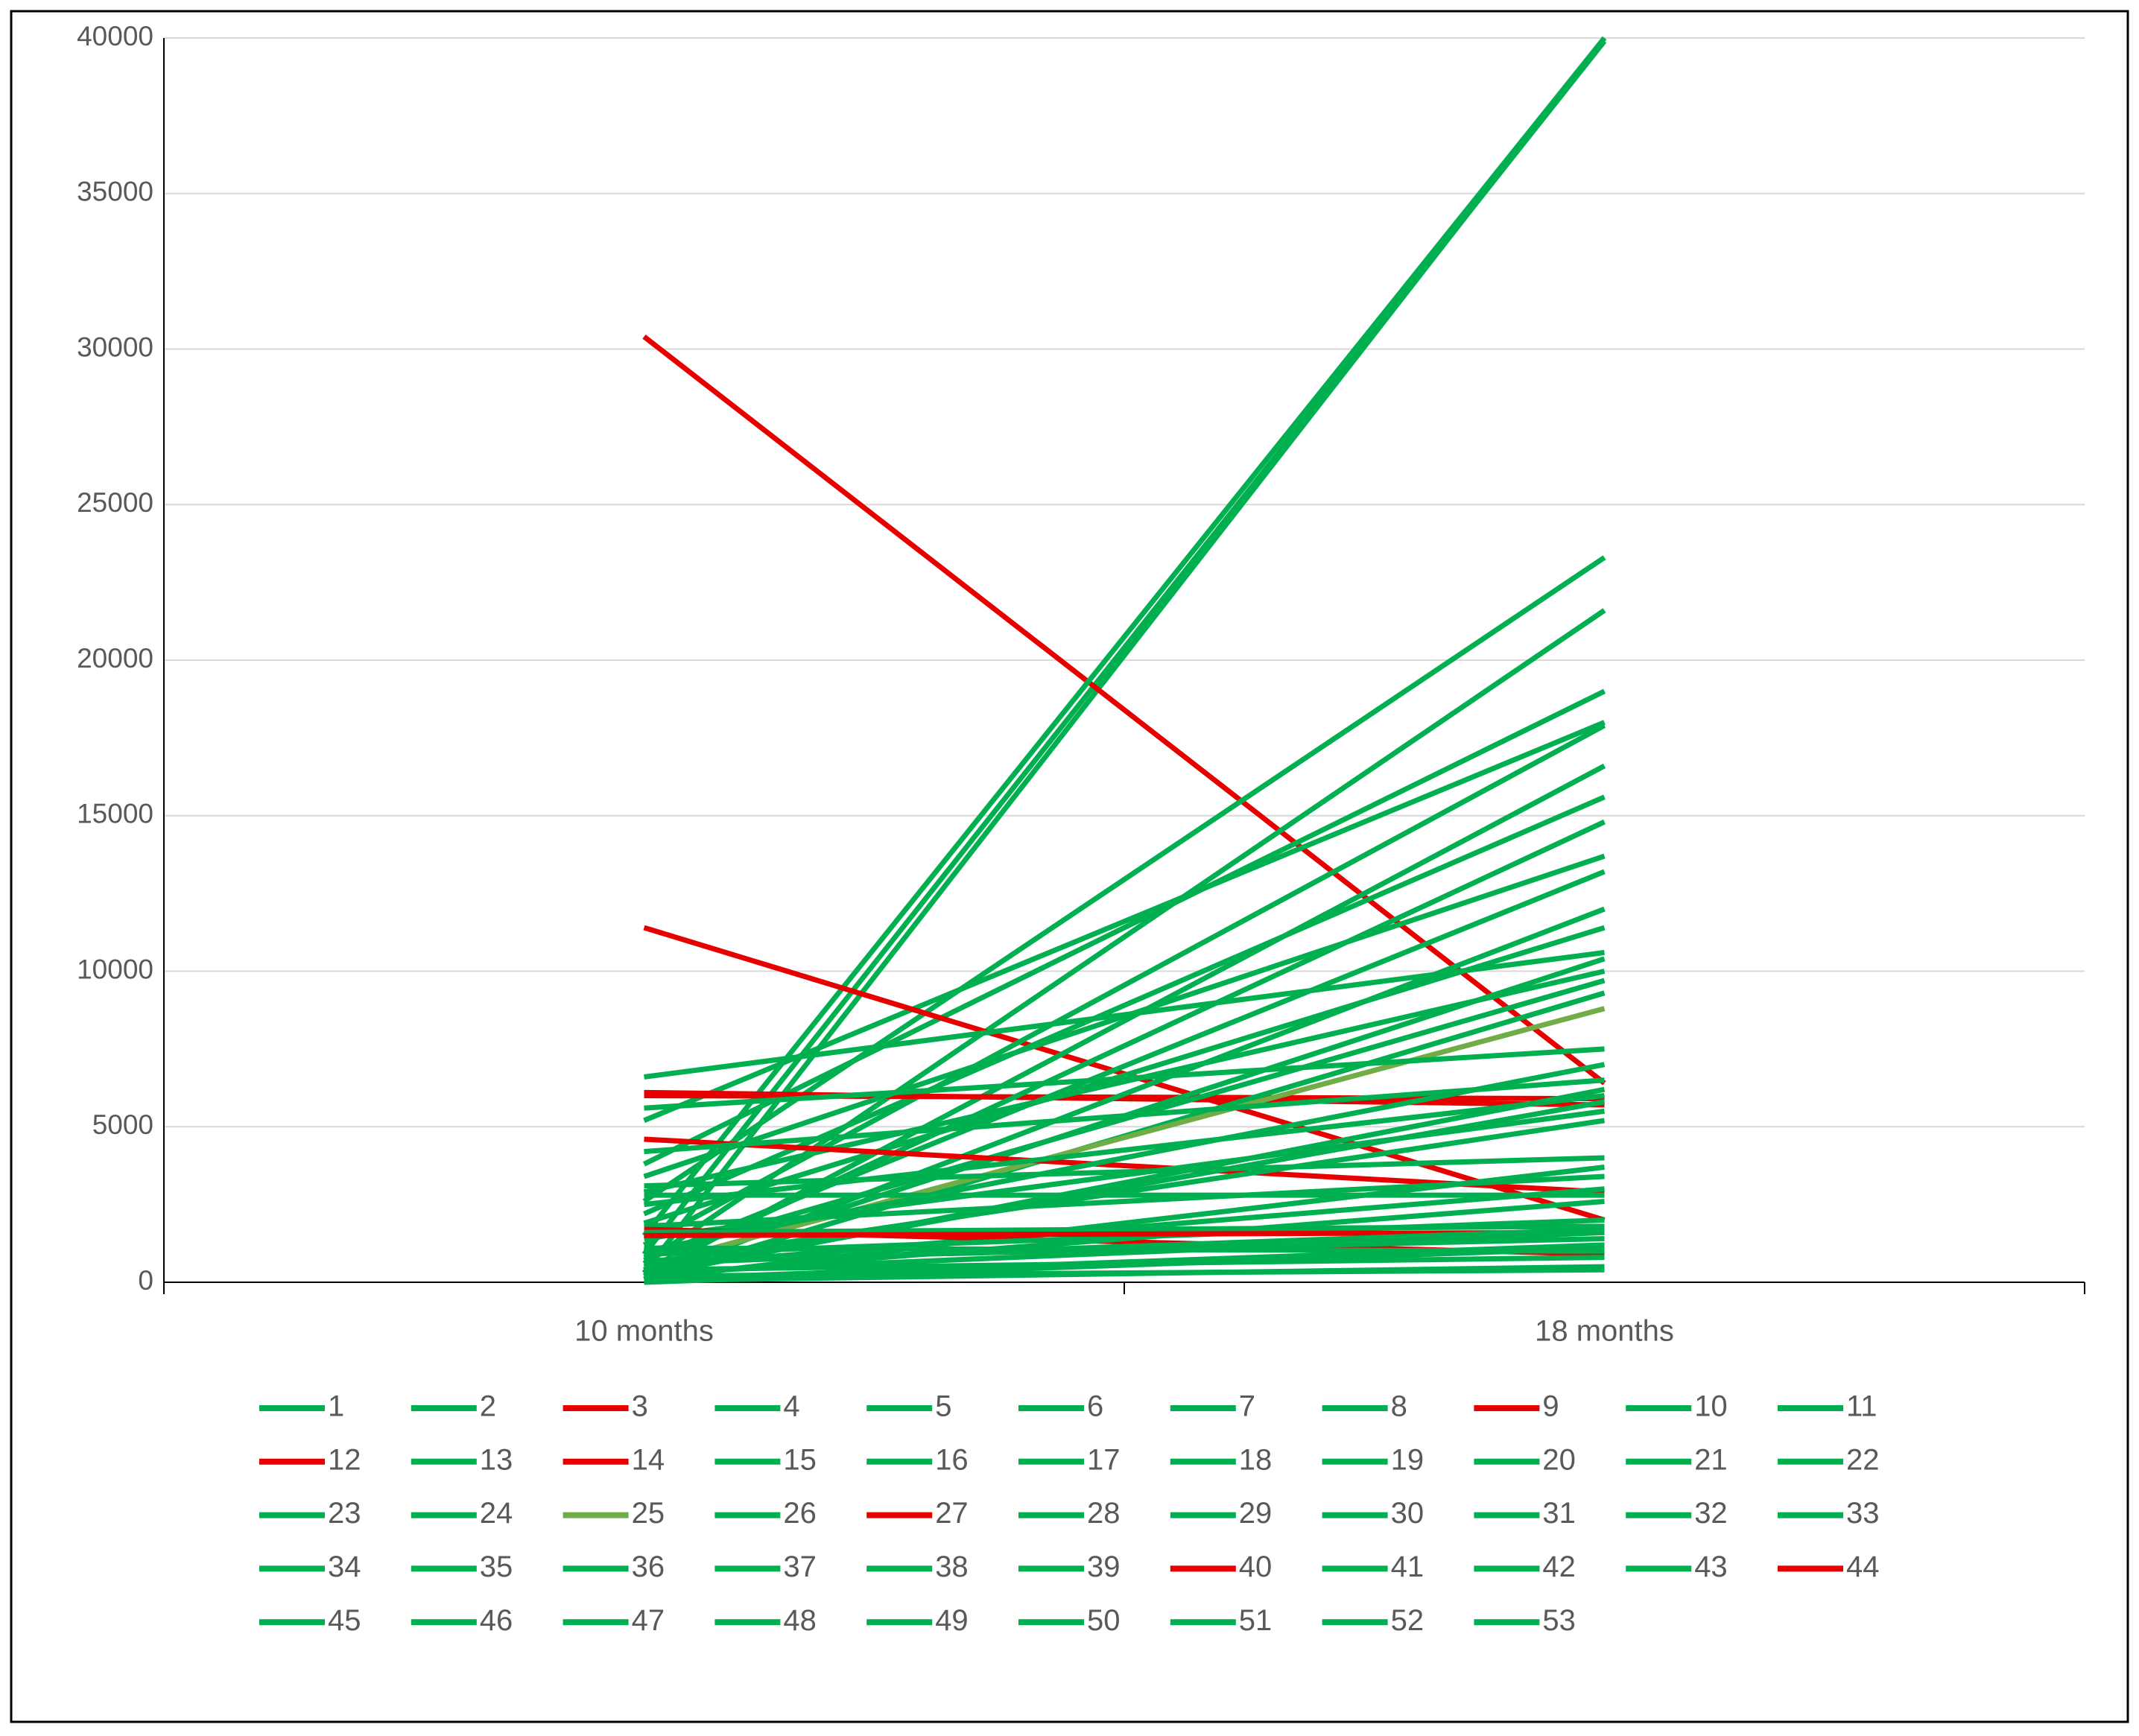 The image size is (2139, 1736). Describe the element at coordinates (1604, 1331) in the screenshot. I see `x-tick-label: 18 months` at that location.